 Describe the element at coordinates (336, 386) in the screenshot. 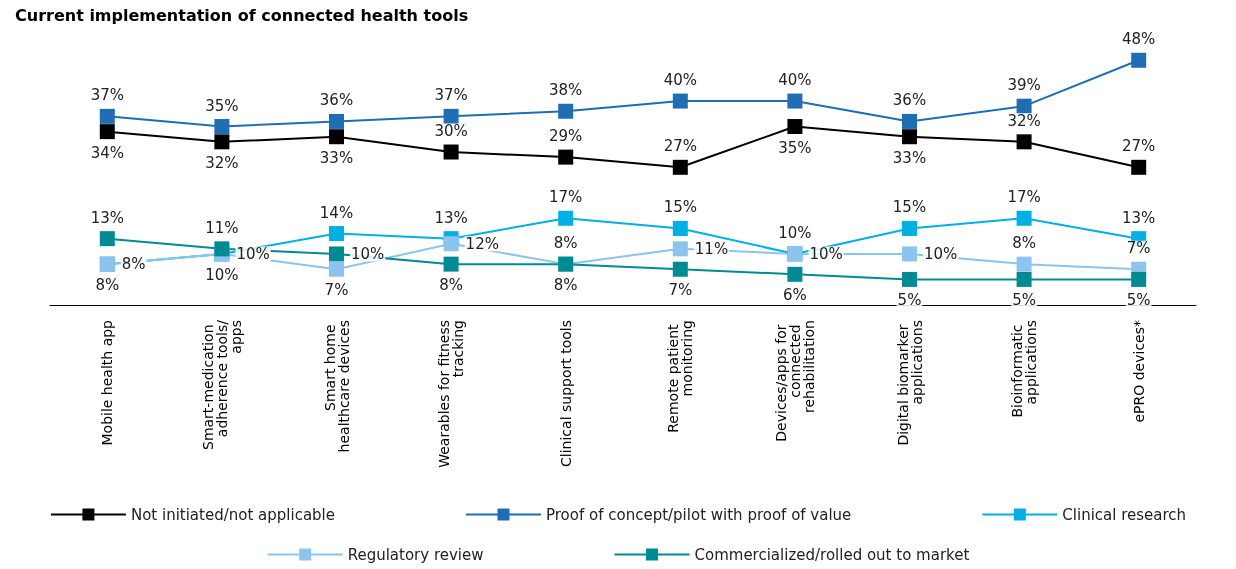

I see `x-tick-label: Smart home healthcare devices` at that location.